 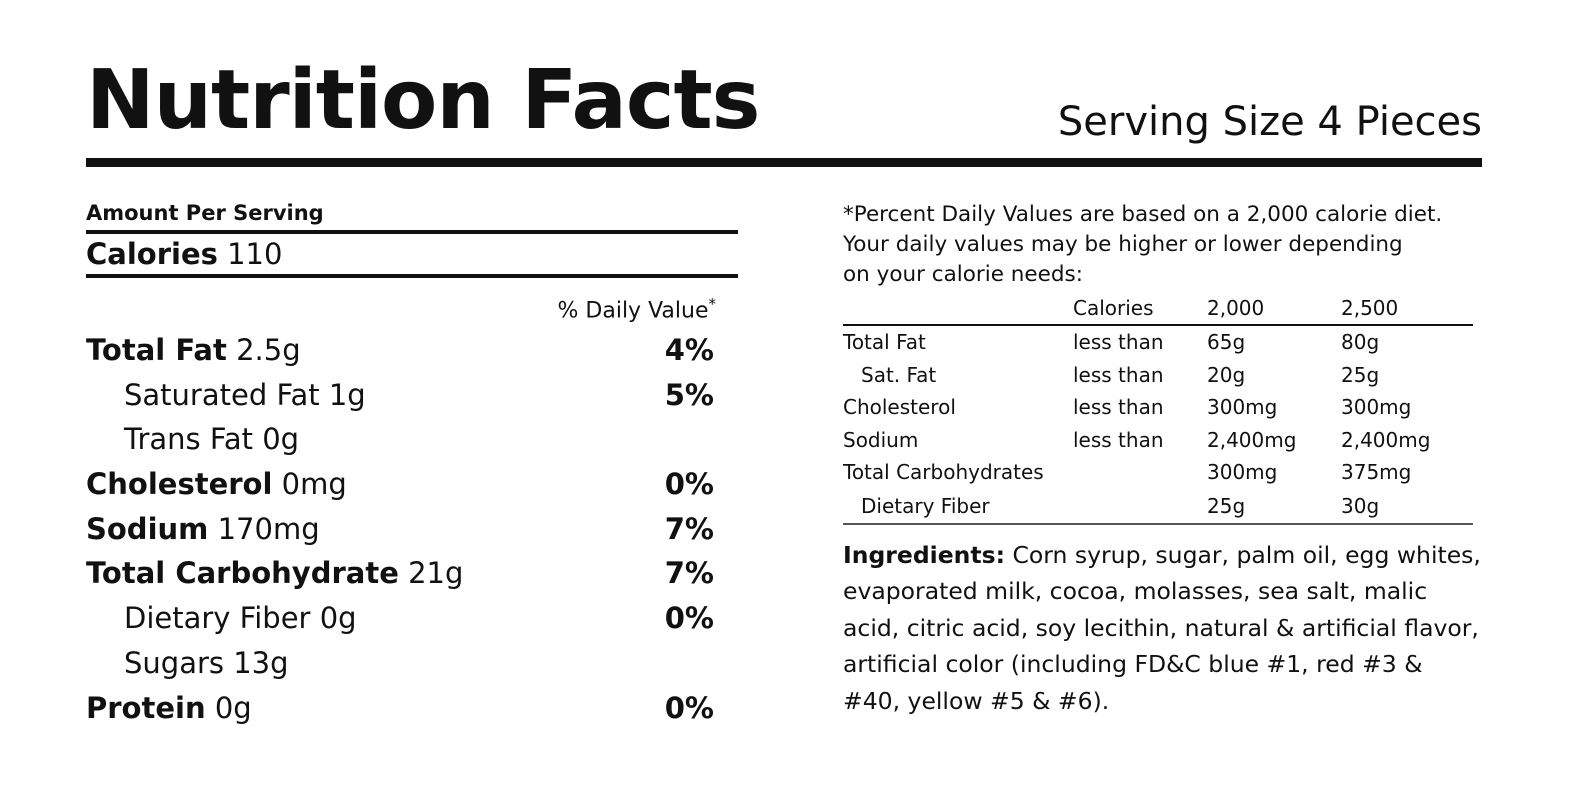 I want to click on nutrient-amount: 21g, so click(x=436, y=573).